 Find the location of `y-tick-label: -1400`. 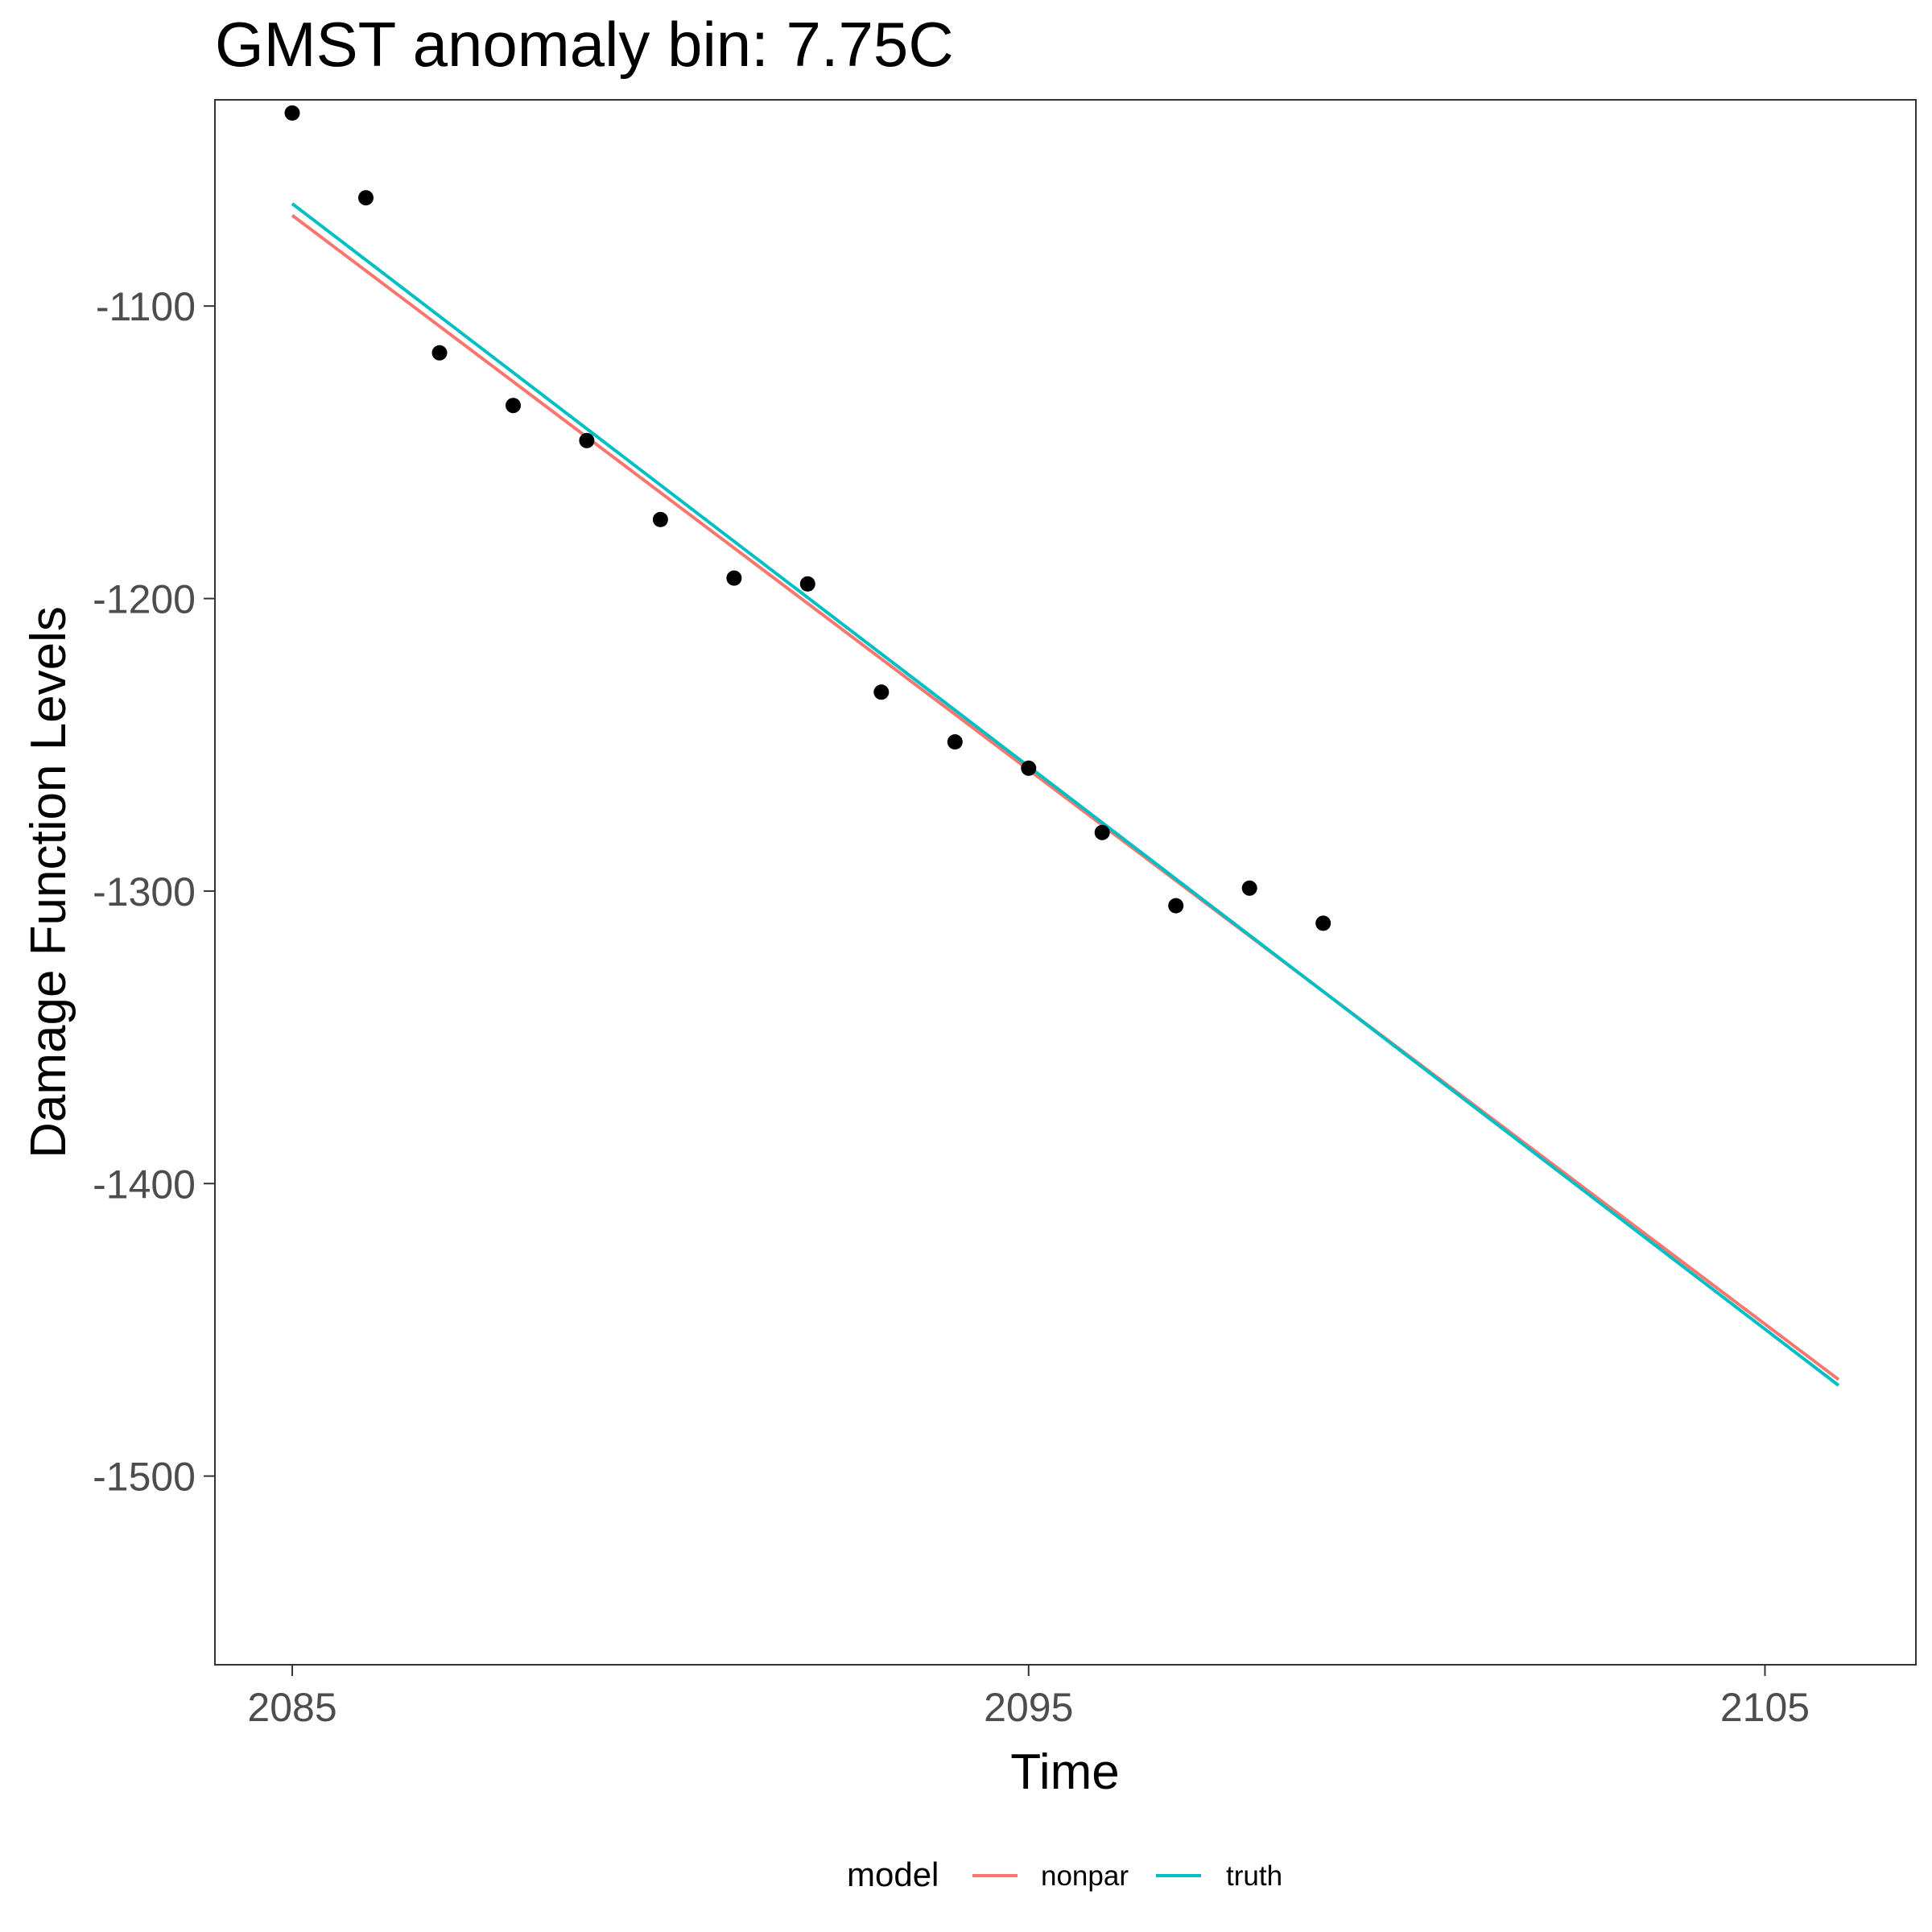

y-tick-label: -1400 is located at coordinates (144, 1184).